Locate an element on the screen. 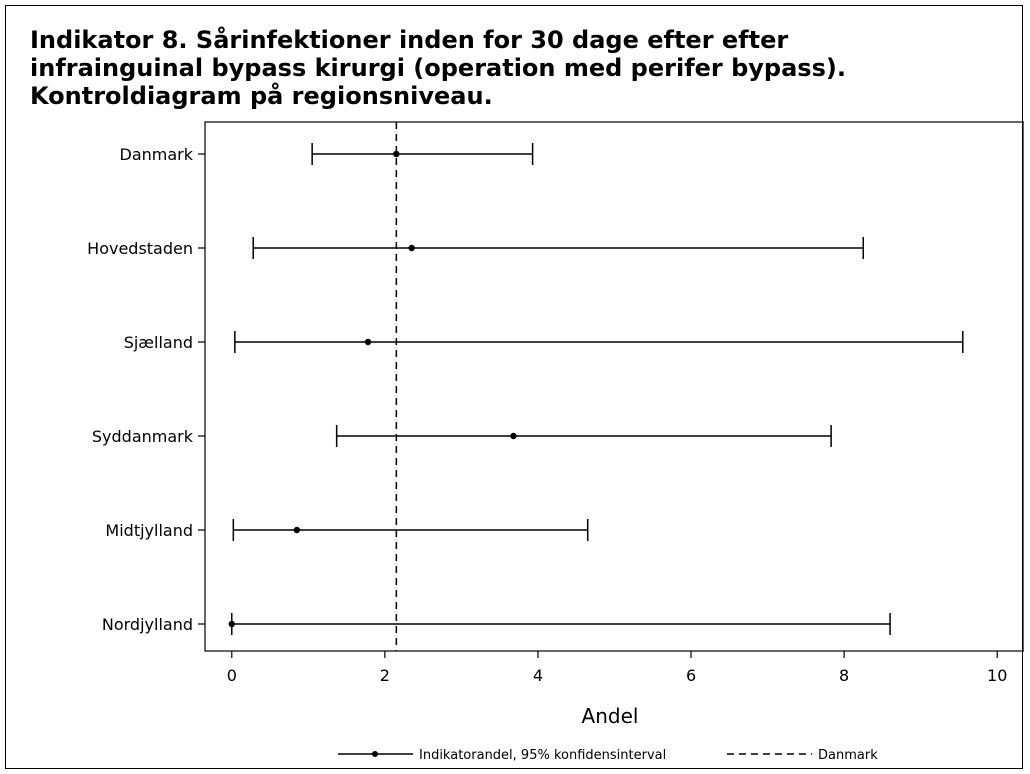  y-tick-label: Hovedstaden is located at coordinates (140, 248).